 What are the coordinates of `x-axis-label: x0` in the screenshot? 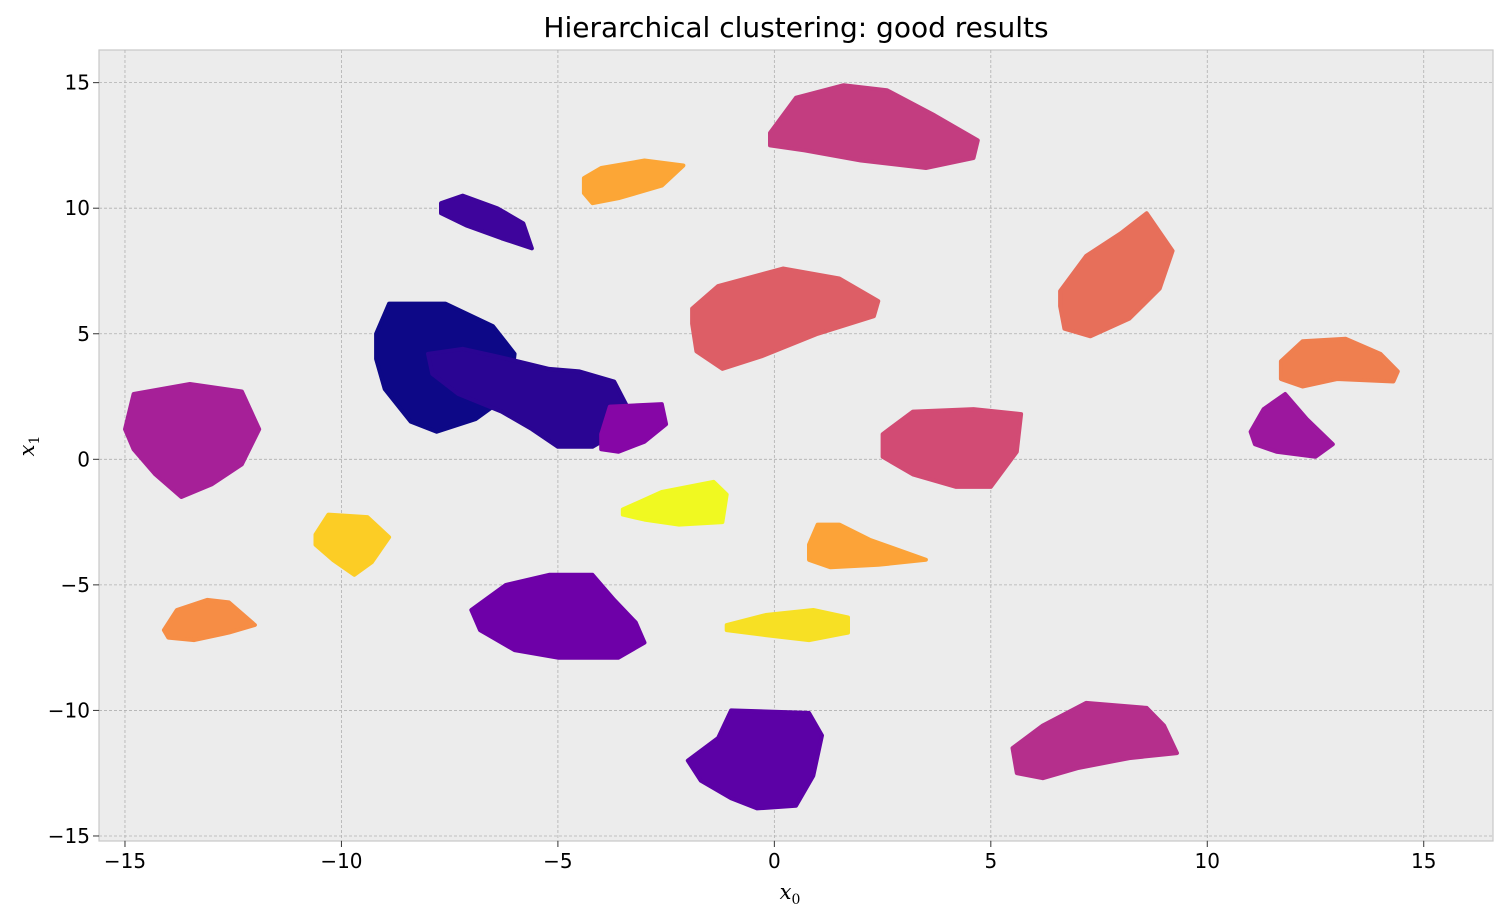 It's located at (790, 894).